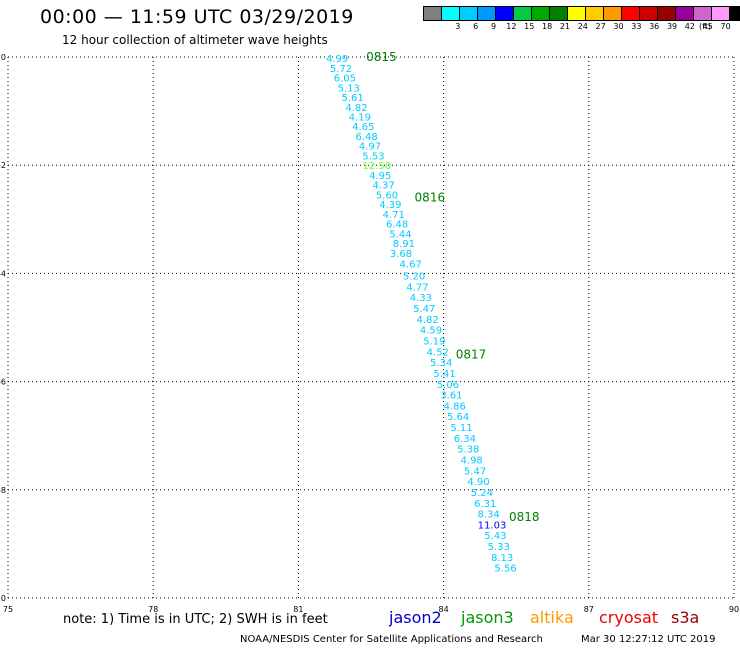 This screenshot has height=650, width=740. I want to click on satellite-label-altika: altika, so click(552, 617).